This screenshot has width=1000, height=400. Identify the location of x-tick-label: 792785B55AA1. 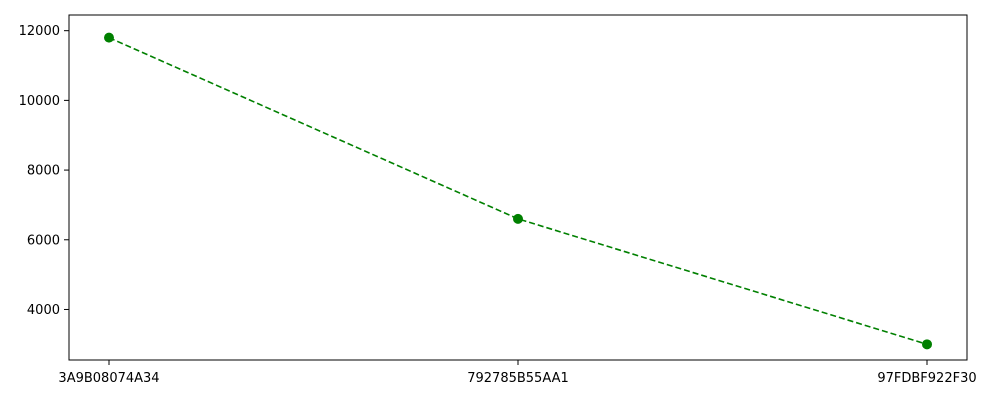
(518, 378).